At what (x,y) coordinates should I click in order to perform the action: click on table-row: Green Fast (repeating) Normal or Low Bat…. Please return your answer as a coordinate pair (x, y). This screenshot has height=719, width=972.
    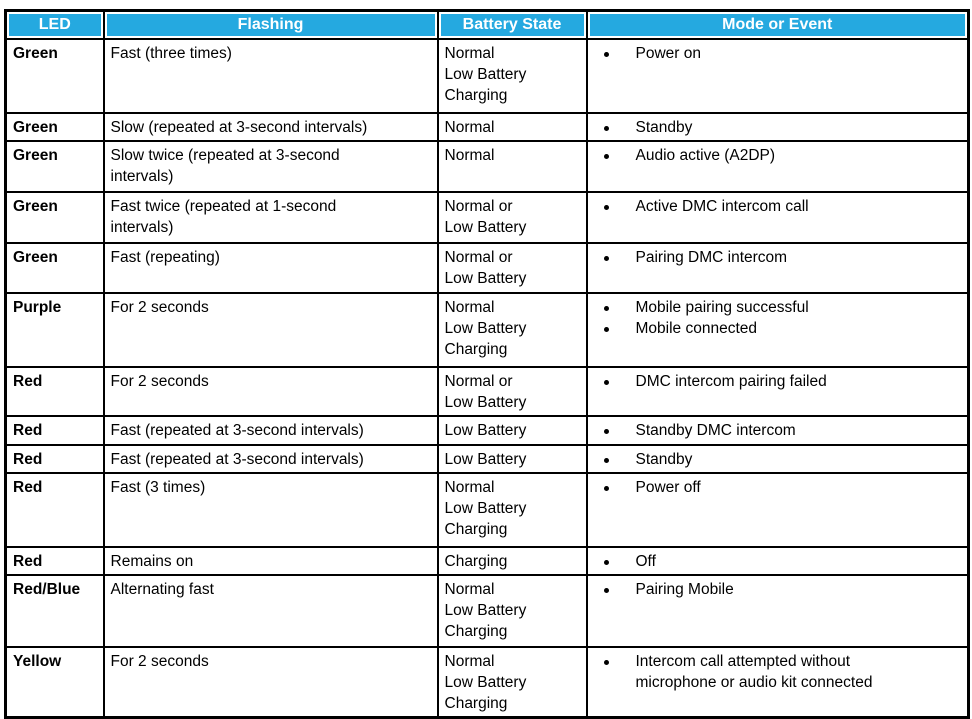
    Looking at the image, I should click on (487, 268).